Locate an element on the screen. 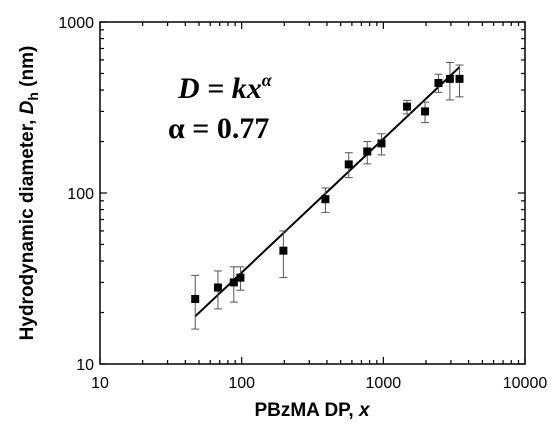 The height and width of the screenshot is (430, 555). y-tick-label: 100 is located at coordinates (80, 194).